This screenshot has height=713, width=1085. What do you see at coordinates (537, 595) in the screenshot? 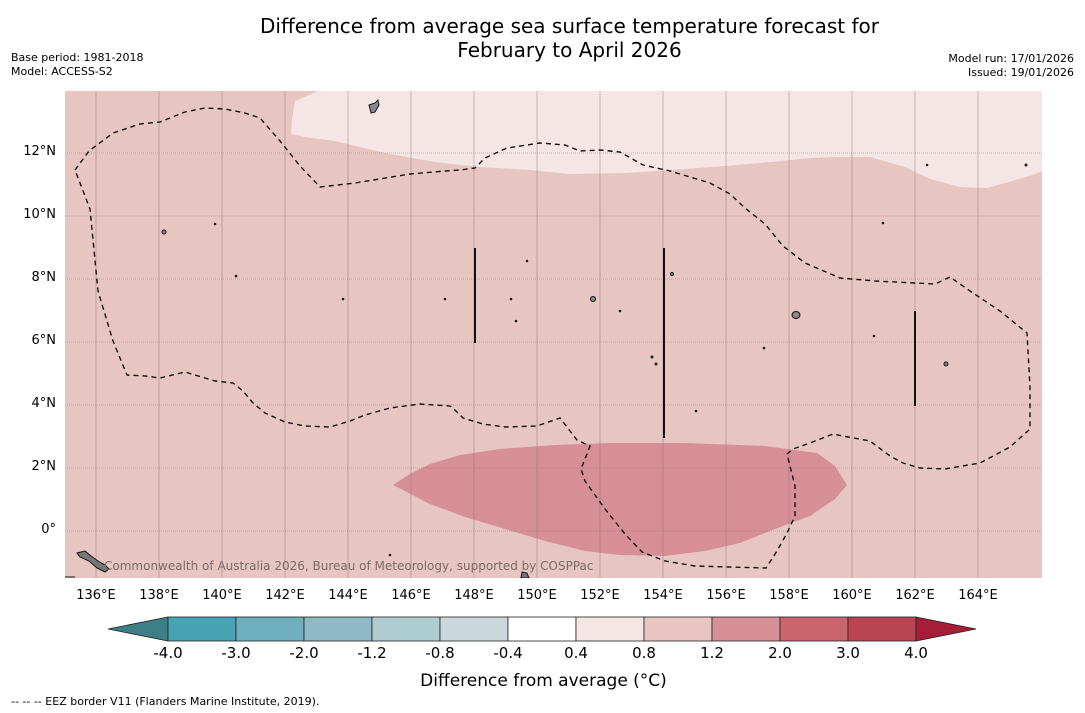
I see `longitude-label: 150°E` at bounding box center [537, 595].